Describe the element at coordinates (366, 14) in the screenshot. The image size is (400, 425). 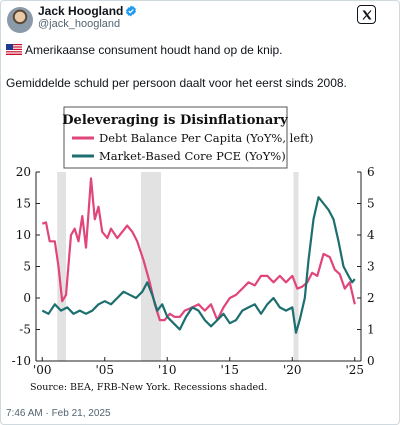
I see `x-logo-icon` at that location.